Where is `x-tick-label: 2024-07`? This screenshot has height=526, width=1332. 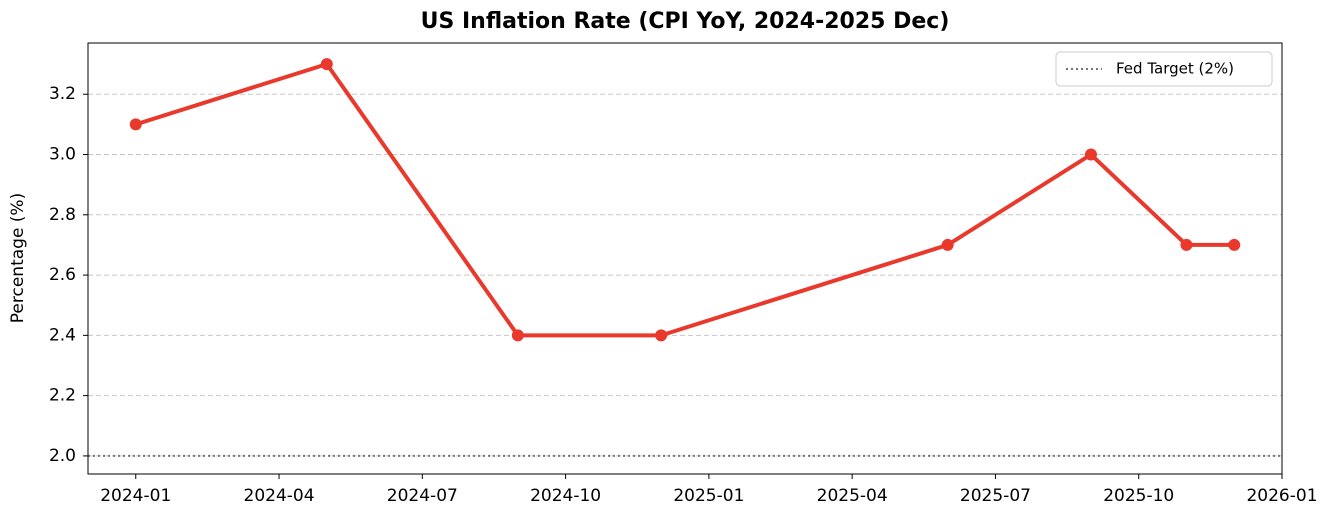
x-tick-label: 2024-07 is located at coordinates (422, 496).